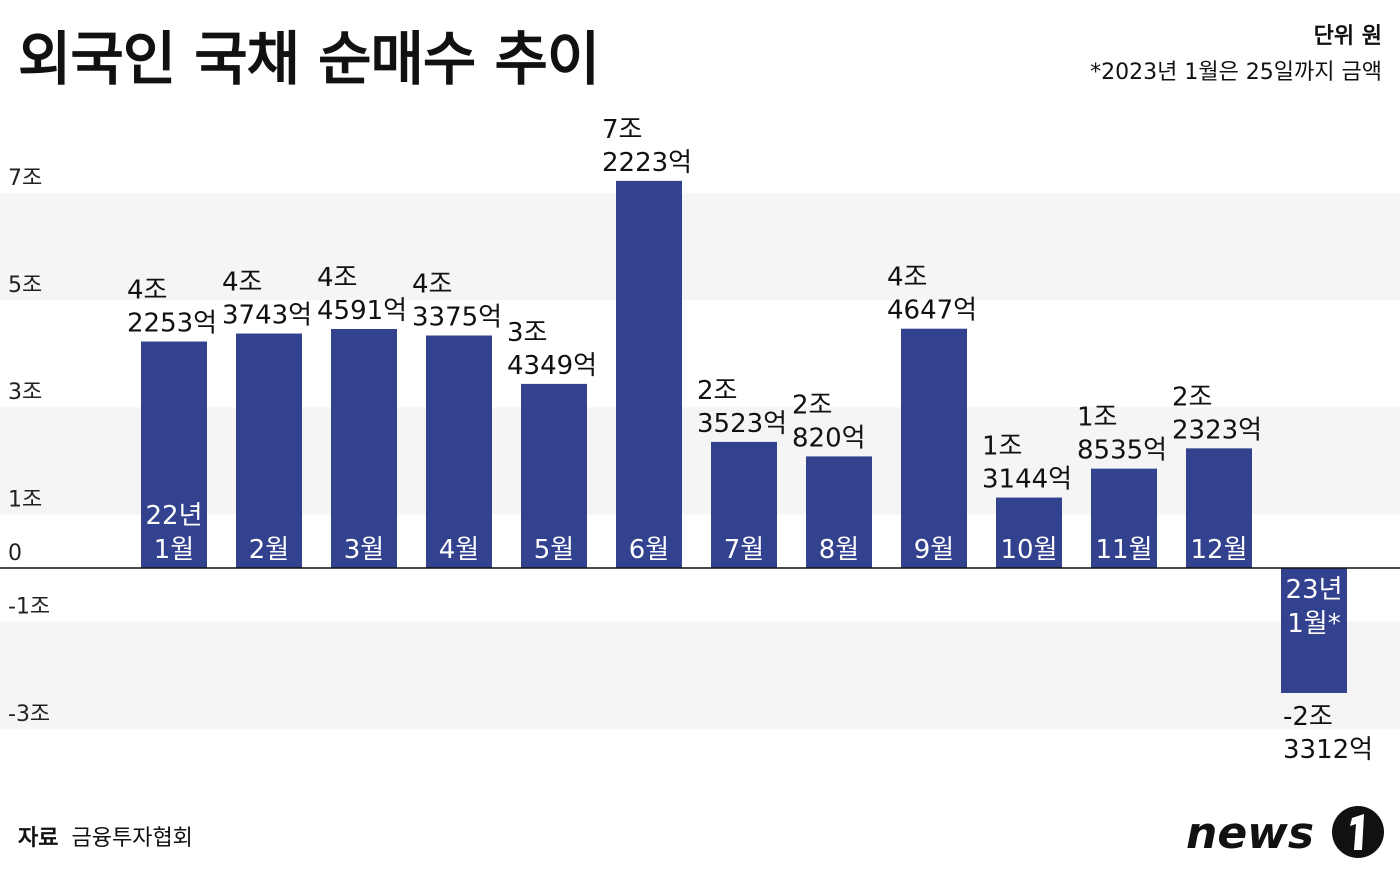 This screenshot has height=873, width=1400. I want to click on category-label: 22년, so click(173, 516).